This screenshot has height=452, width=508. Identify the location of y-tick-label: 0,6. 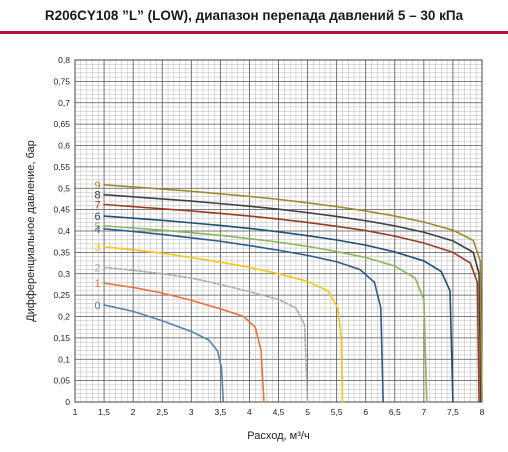
(64, 146).